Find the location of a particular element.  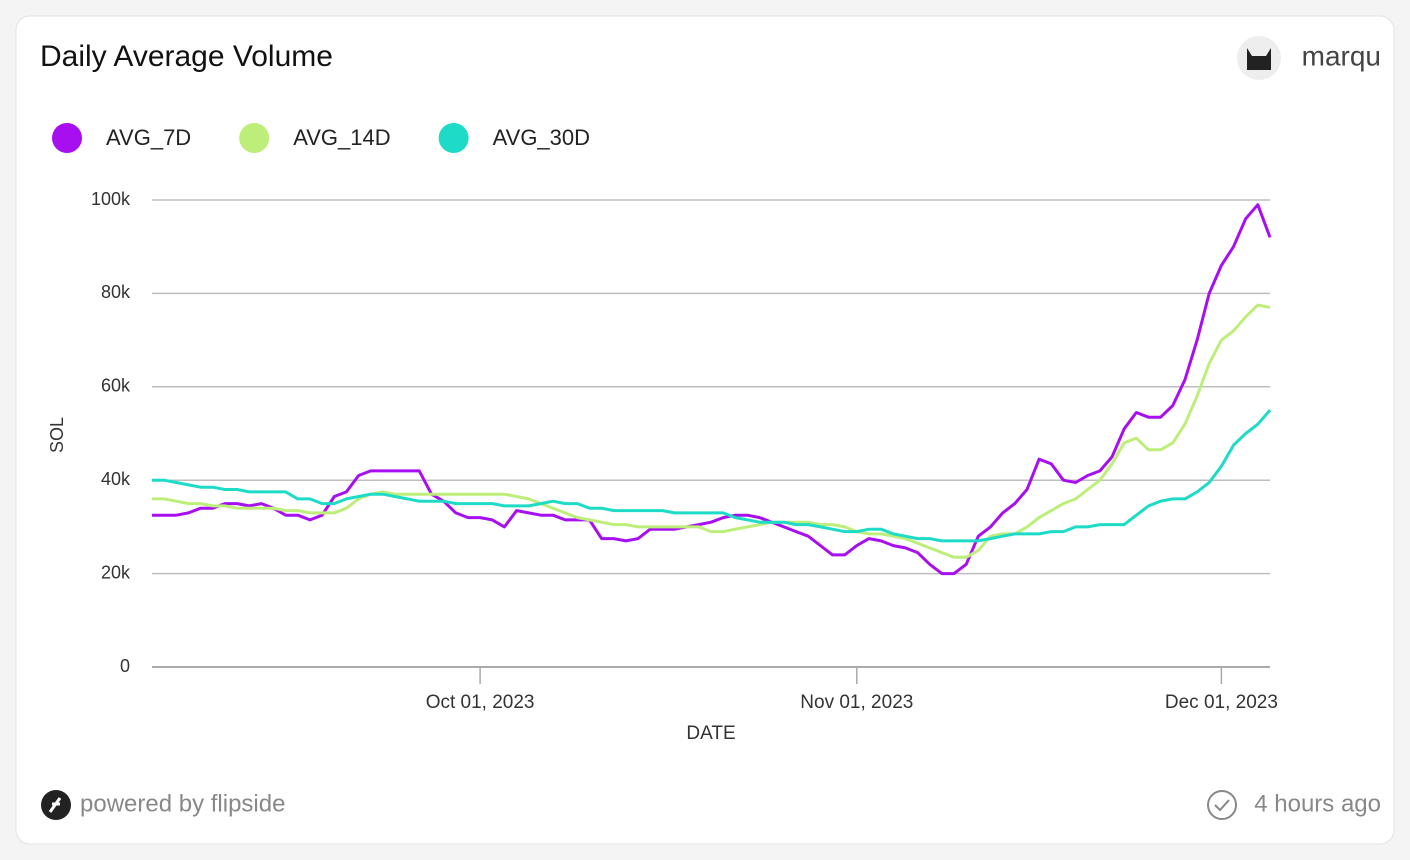

y-tick-label: 0 is located at coordinates (125, 666).